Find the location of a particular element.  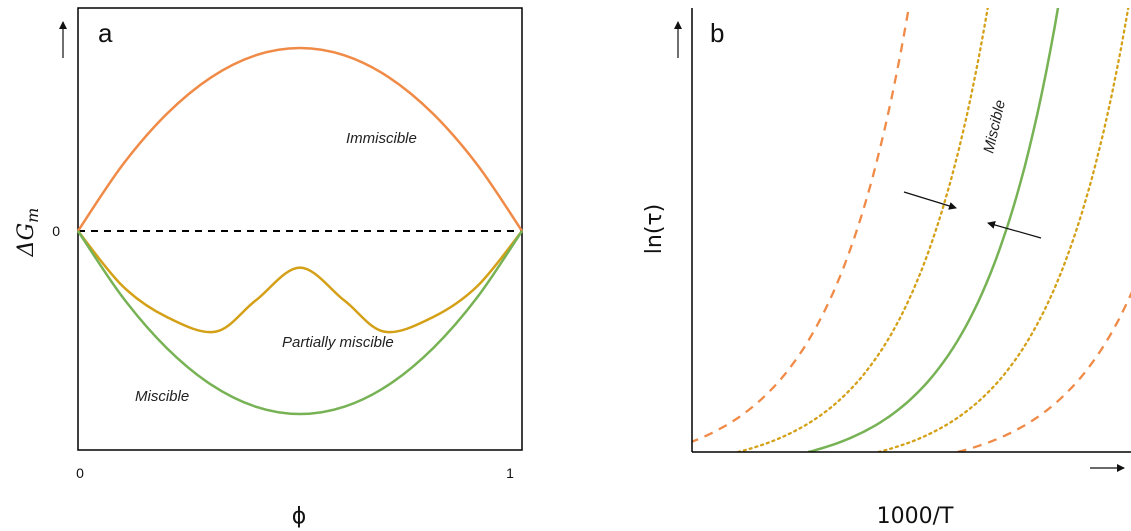

panel-a-ylabel-sub: m is located at coordinates (32, 215).